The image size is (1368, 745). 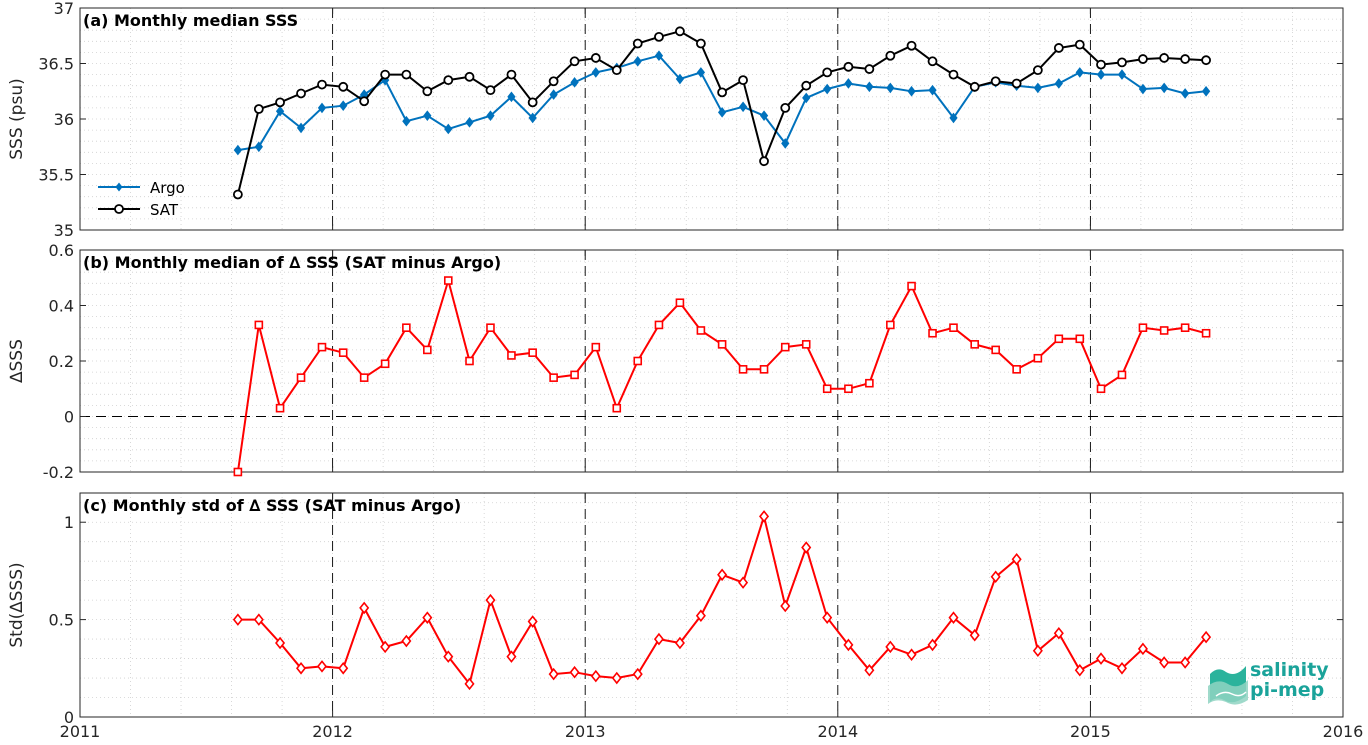 I want to click on x-tick-label: 2011, so click(x=80, y=731).